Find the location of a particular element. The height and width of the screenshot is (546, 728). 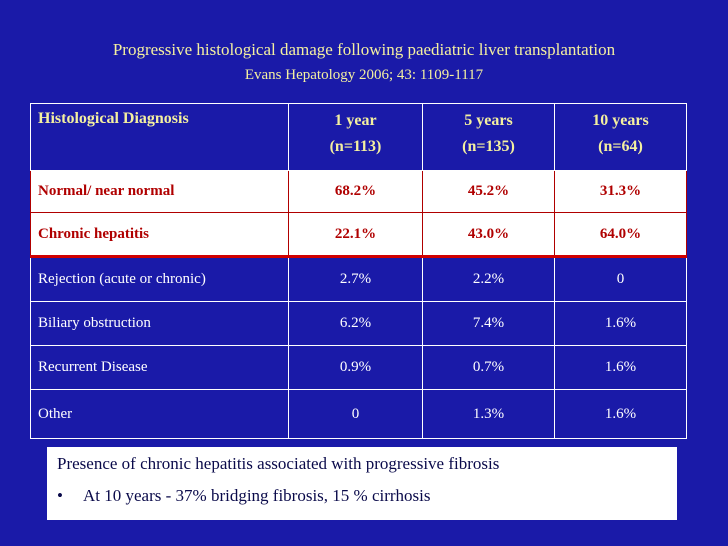

cell-10-years: 31.3% is located at coordinates (620, 191).